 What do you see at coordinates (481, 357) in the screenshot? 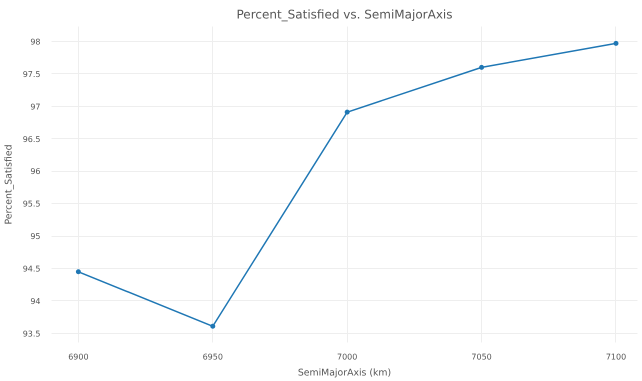
I see `x-tick-label: 7050` at bounding box center [481, 357].